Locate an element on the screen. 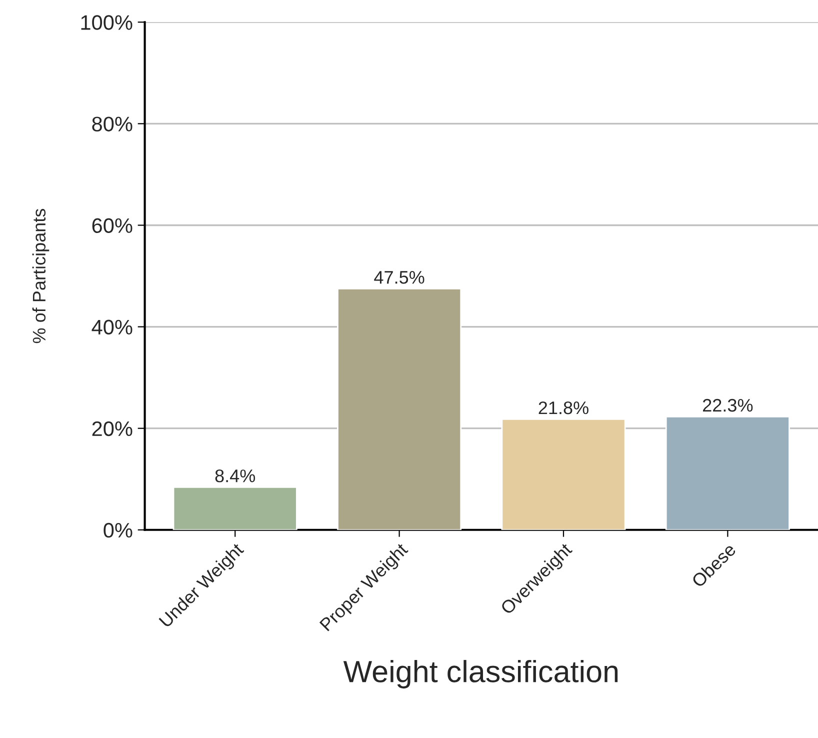 The height and width of the screenshot is (738, 818). data-label: 8.4% is located at coordinates (235, 475).